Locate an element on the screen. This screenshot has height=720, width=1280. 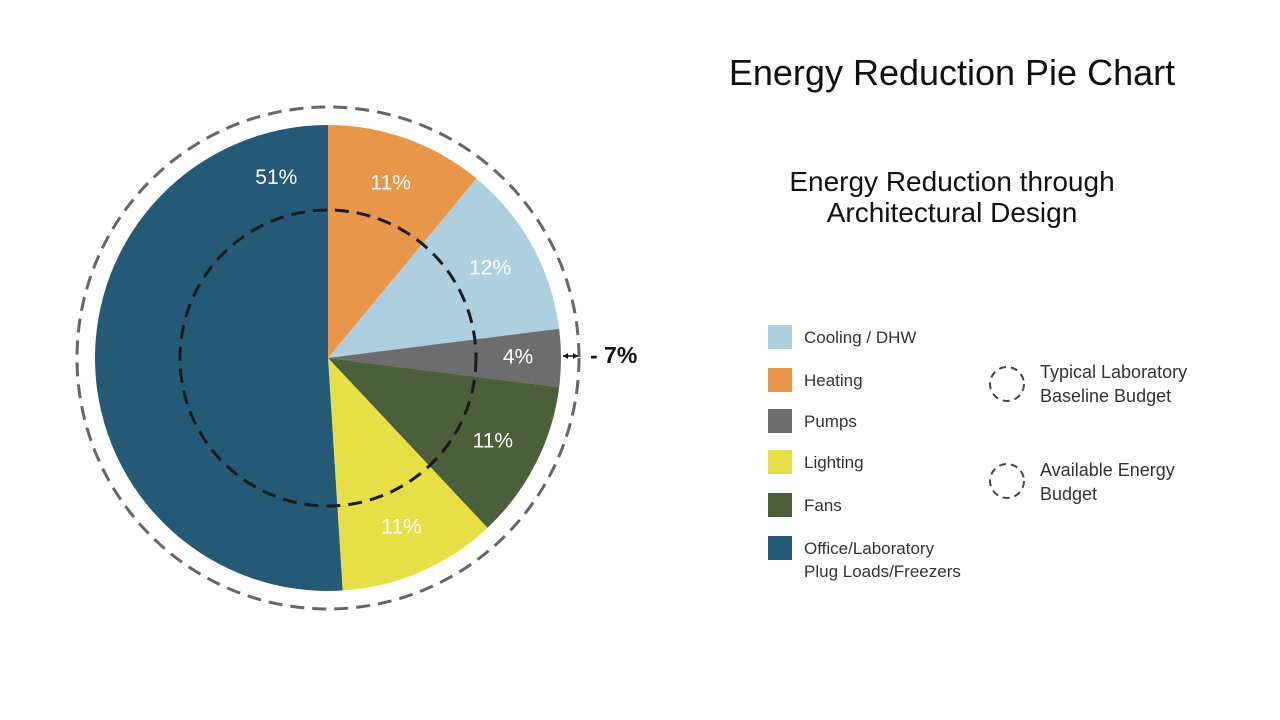
budget-legend-label: Typical Laboratory Baseline Budget is located at coordinates (1114, 384).